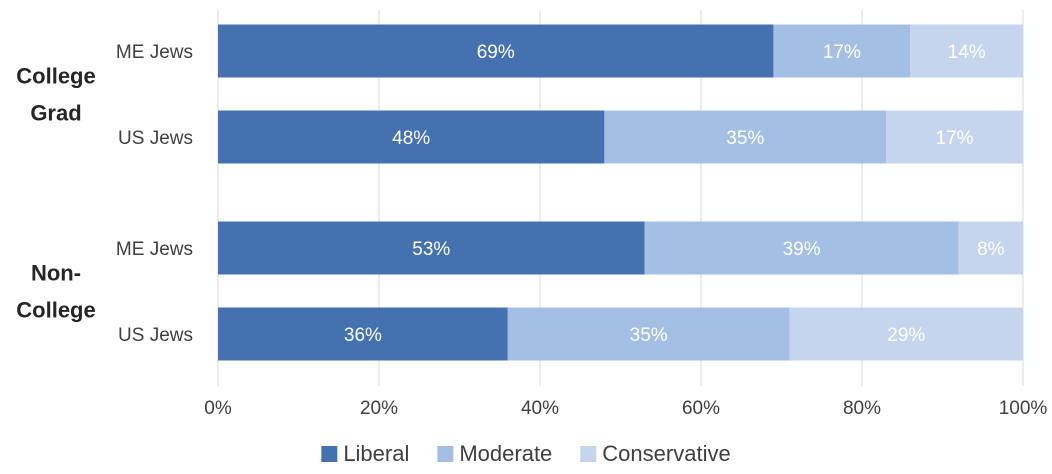 The width and height of the screenshot is (1052, 474). I want to click on data-label: 53%, so click(431, 249).